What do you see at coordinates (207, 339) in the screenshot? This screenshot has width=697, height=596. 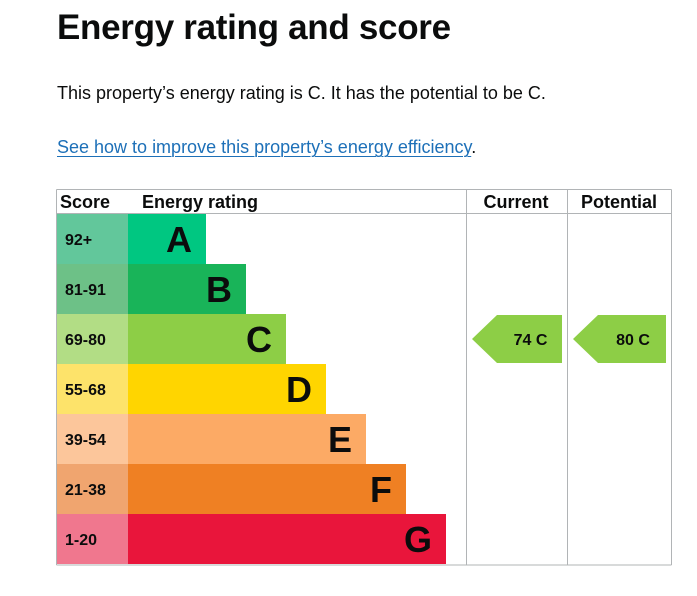 I see `rating-bar-c` at bounding box center [207, 339].